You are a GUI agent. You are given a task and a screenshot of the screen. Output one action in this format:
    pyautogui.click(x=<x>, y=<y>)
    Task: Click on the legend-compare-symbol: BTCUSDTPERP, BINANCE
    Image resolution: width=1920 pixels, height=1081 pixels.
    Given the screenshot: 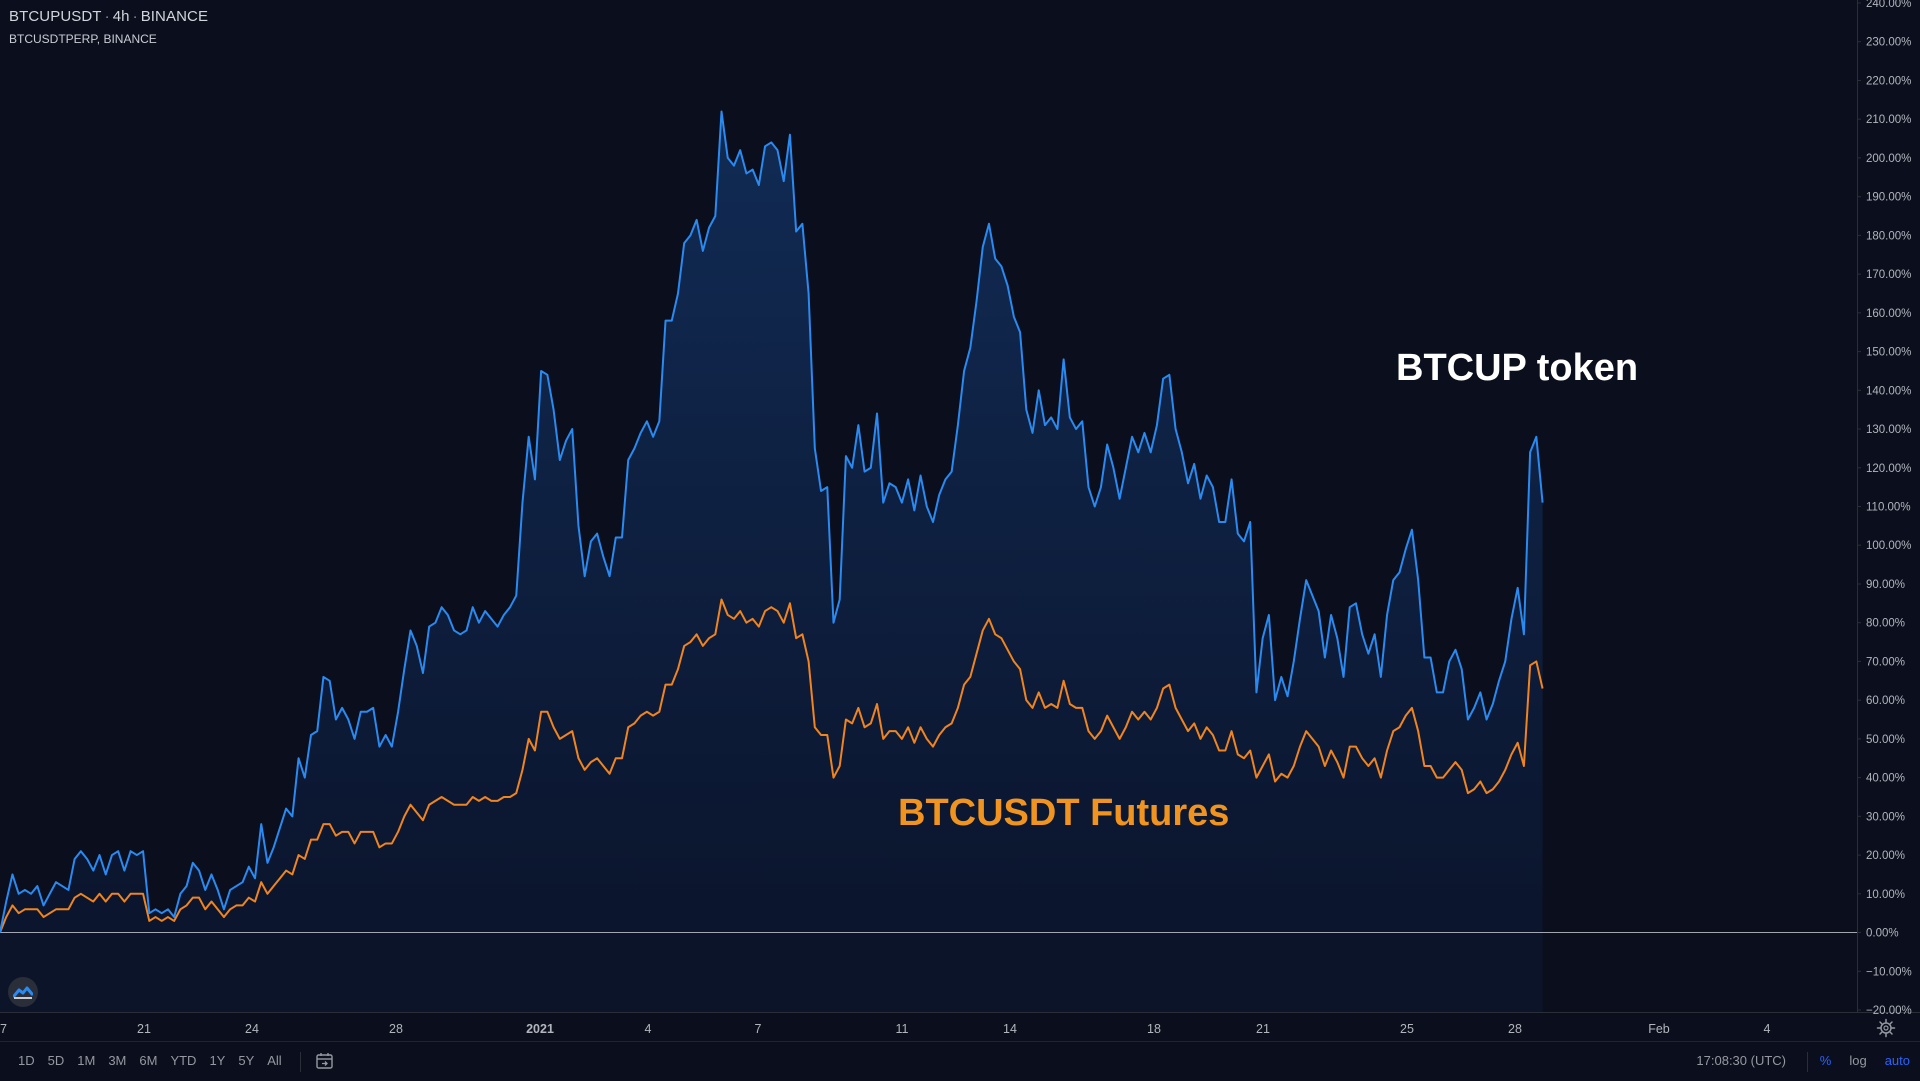 What is the action you would take?
    pyautogui.click(x=83, y=39)
    